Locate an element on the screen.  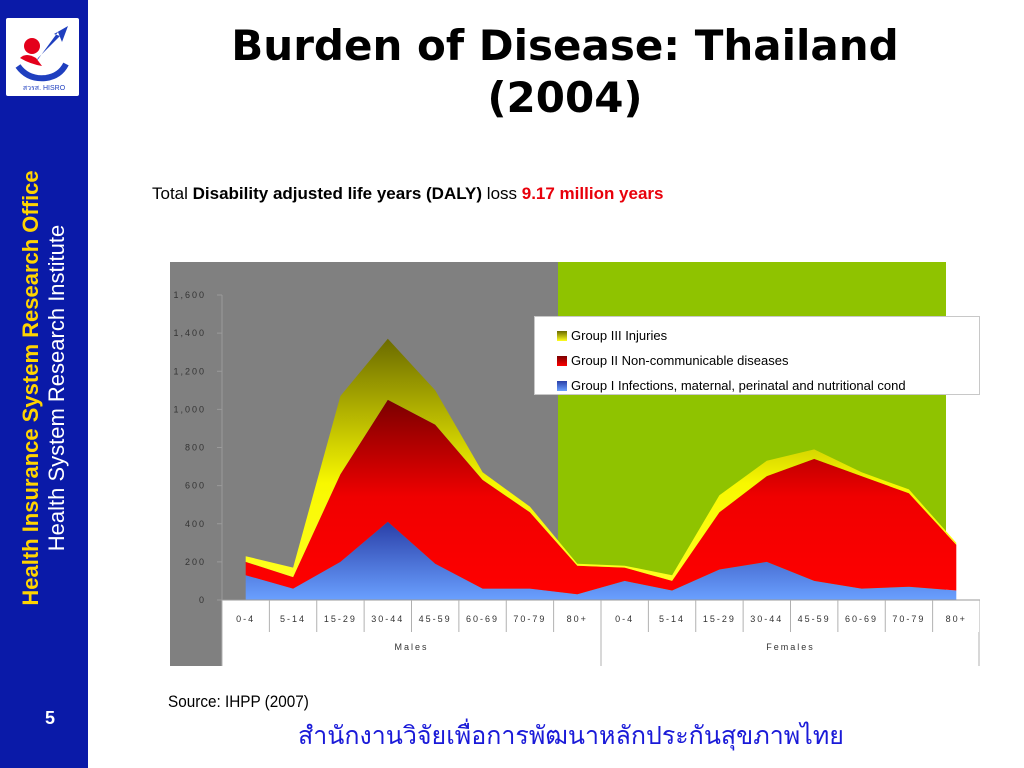
slide-title: Burden of Disease: Thailand (2004) is located at coordinates (565, 71).